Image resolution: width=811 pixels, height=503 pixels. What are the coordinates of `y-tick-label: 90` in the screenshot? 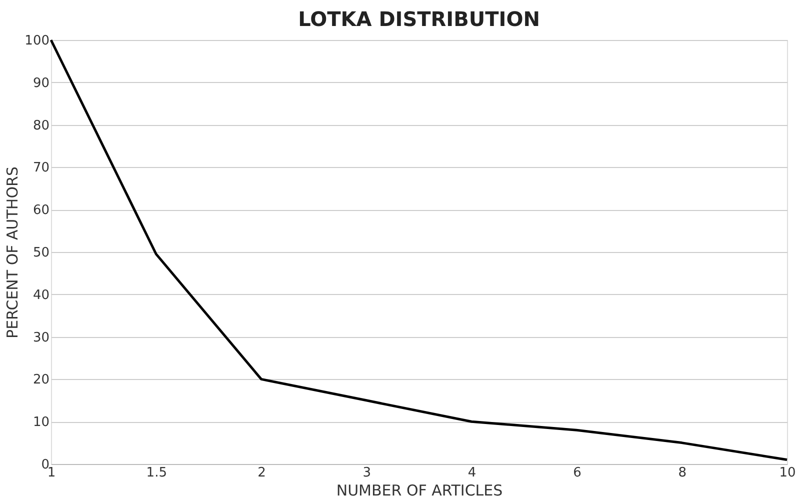 It's located at (41, 83).